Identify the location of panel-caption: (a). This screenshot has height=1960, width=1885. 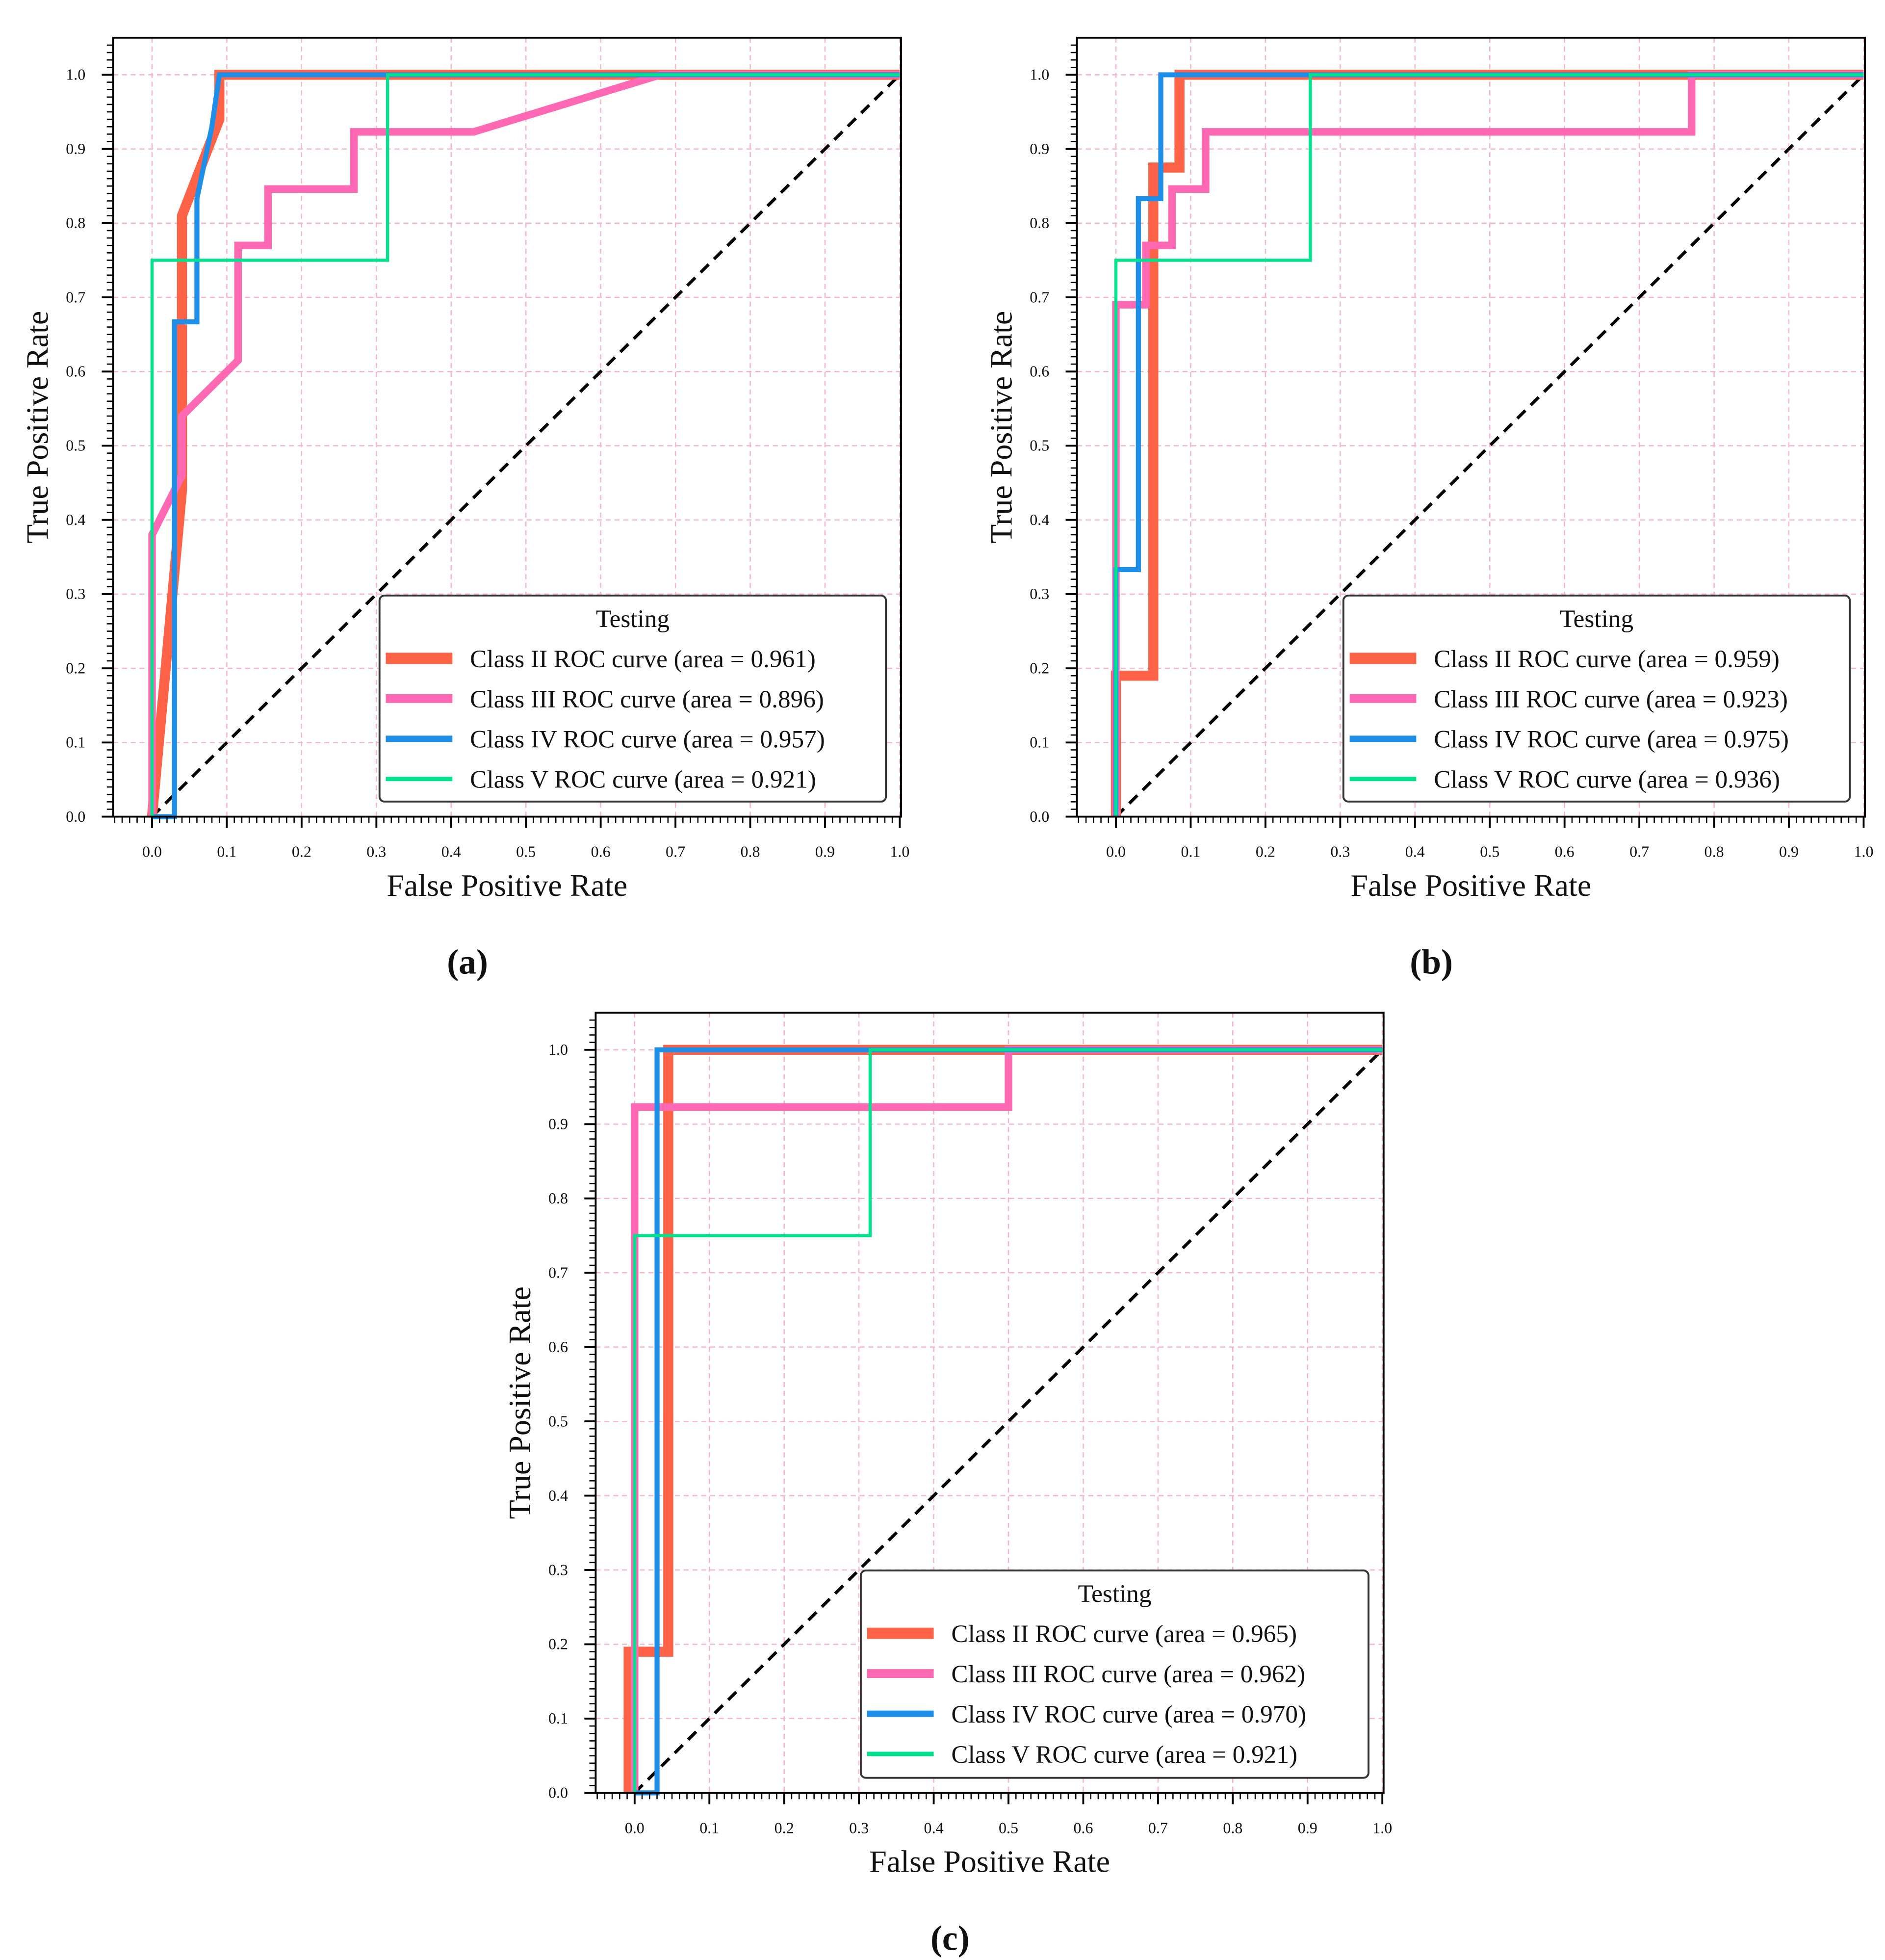
(467, 962).